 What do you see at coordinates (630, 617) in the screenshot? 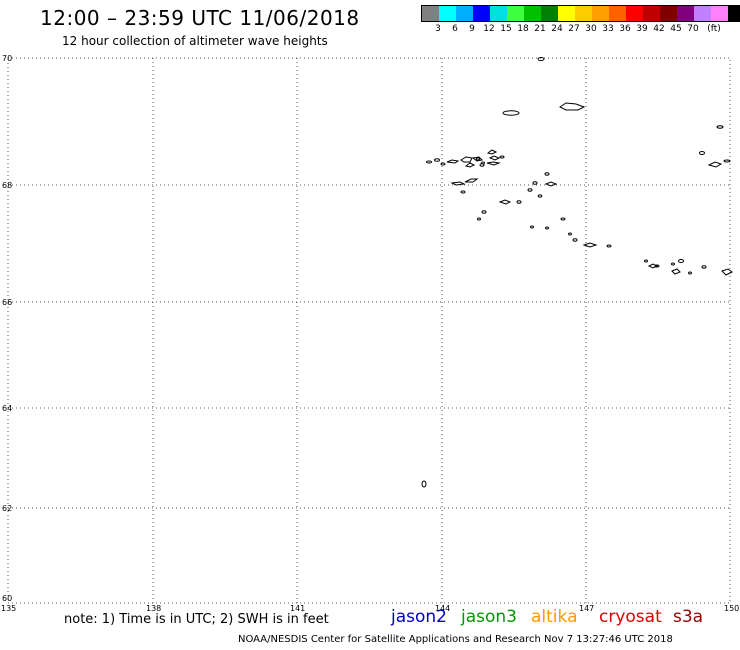
I see `legend-cryosat: cryosat` at bounding box center [630, 617].